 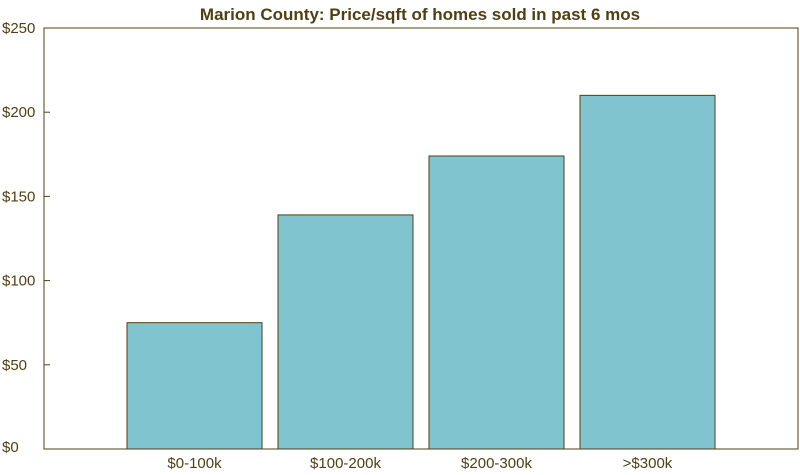 What do you see at coordinates (419, 463) in the screenshot?
I see `x-axis: $0-100k $100-200k $200-300k >$300k` at bounding box center [419, 463].